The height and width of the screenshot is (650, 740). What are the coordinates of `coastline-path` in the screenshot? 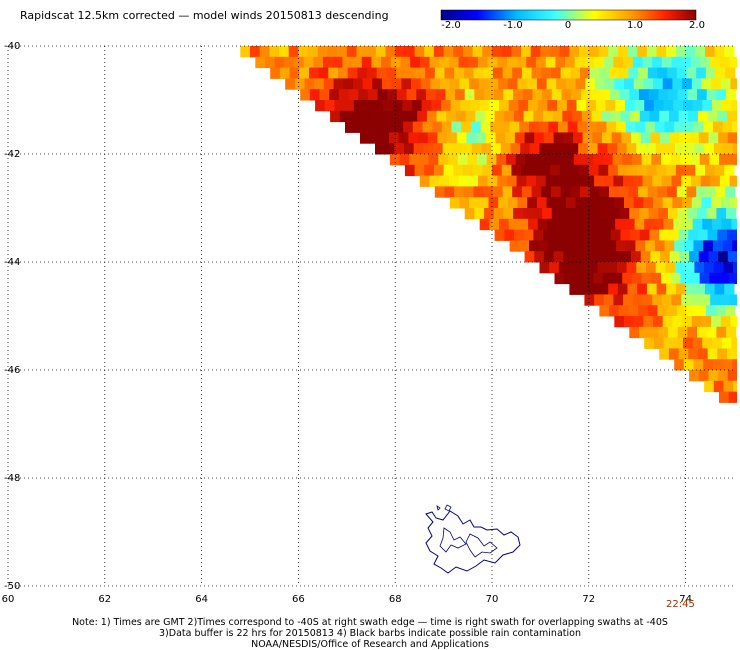 It's located at (473, 542).